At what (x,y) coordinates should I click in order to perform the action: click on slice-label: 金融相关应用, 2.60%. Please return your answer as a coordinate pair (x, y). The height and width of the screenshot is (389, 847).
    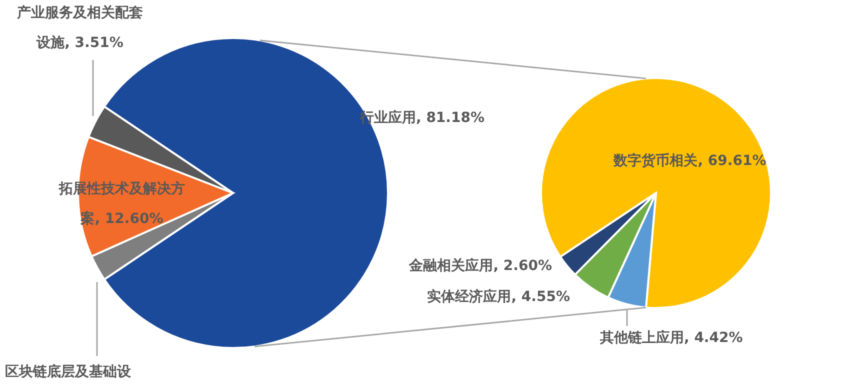
    Looking at the image, I should click on (480, 265).